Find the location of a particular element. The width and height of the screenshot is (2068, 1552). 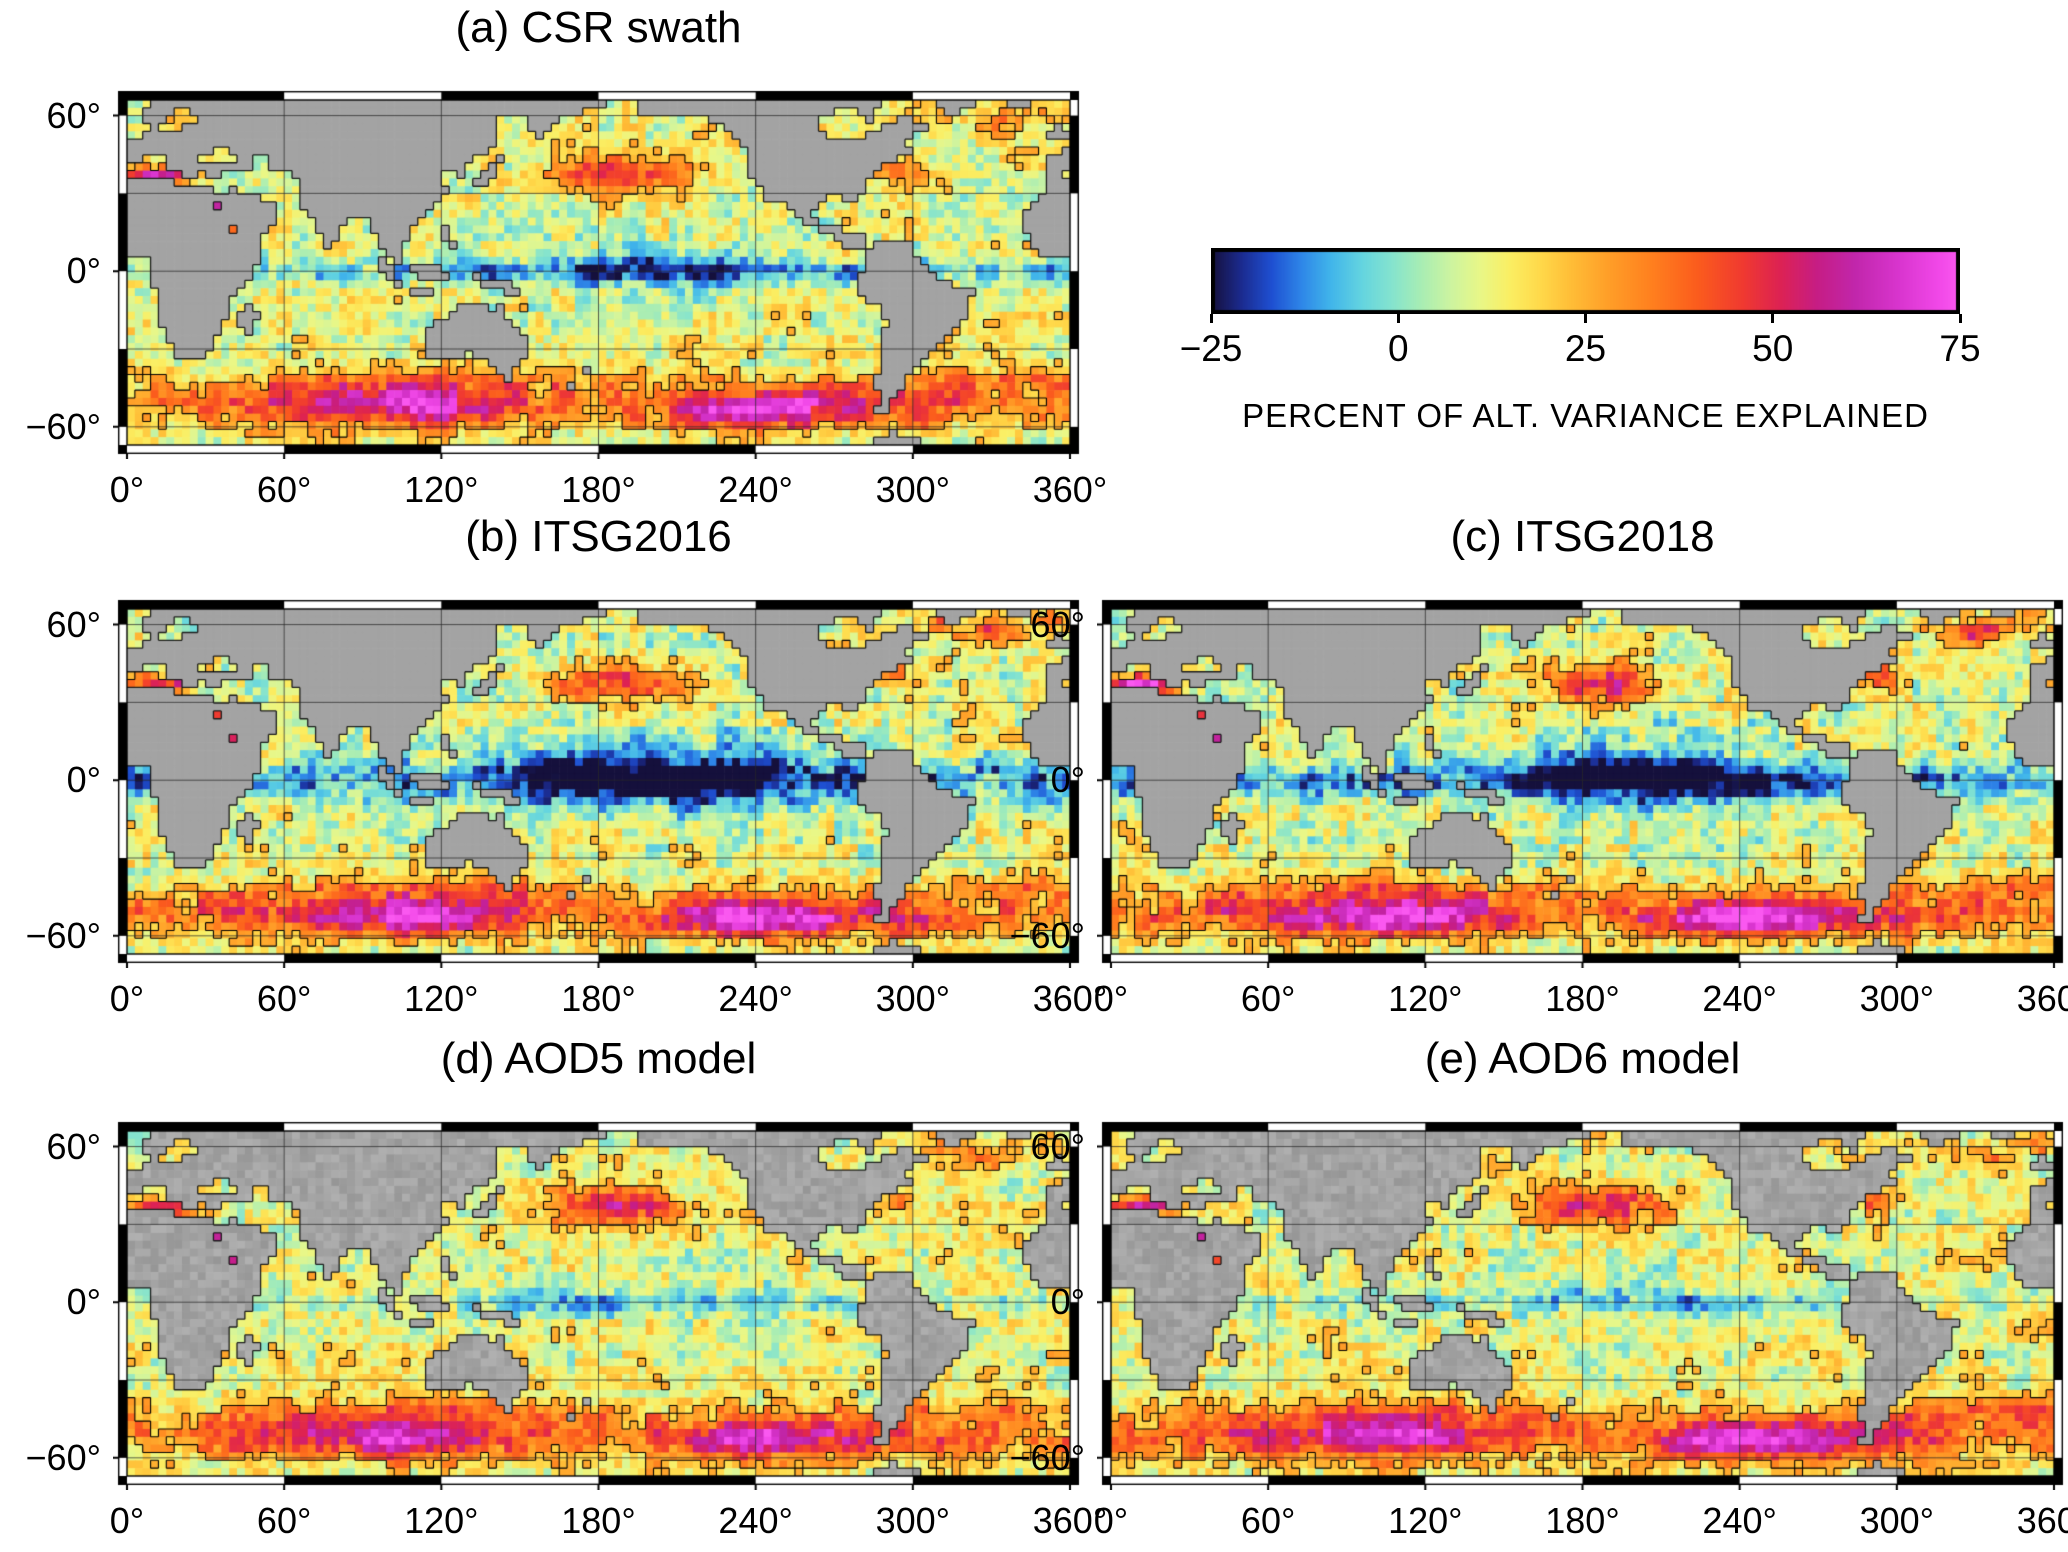

x-tick-label-c-3: 180° is located at coordinates (1582, 998).